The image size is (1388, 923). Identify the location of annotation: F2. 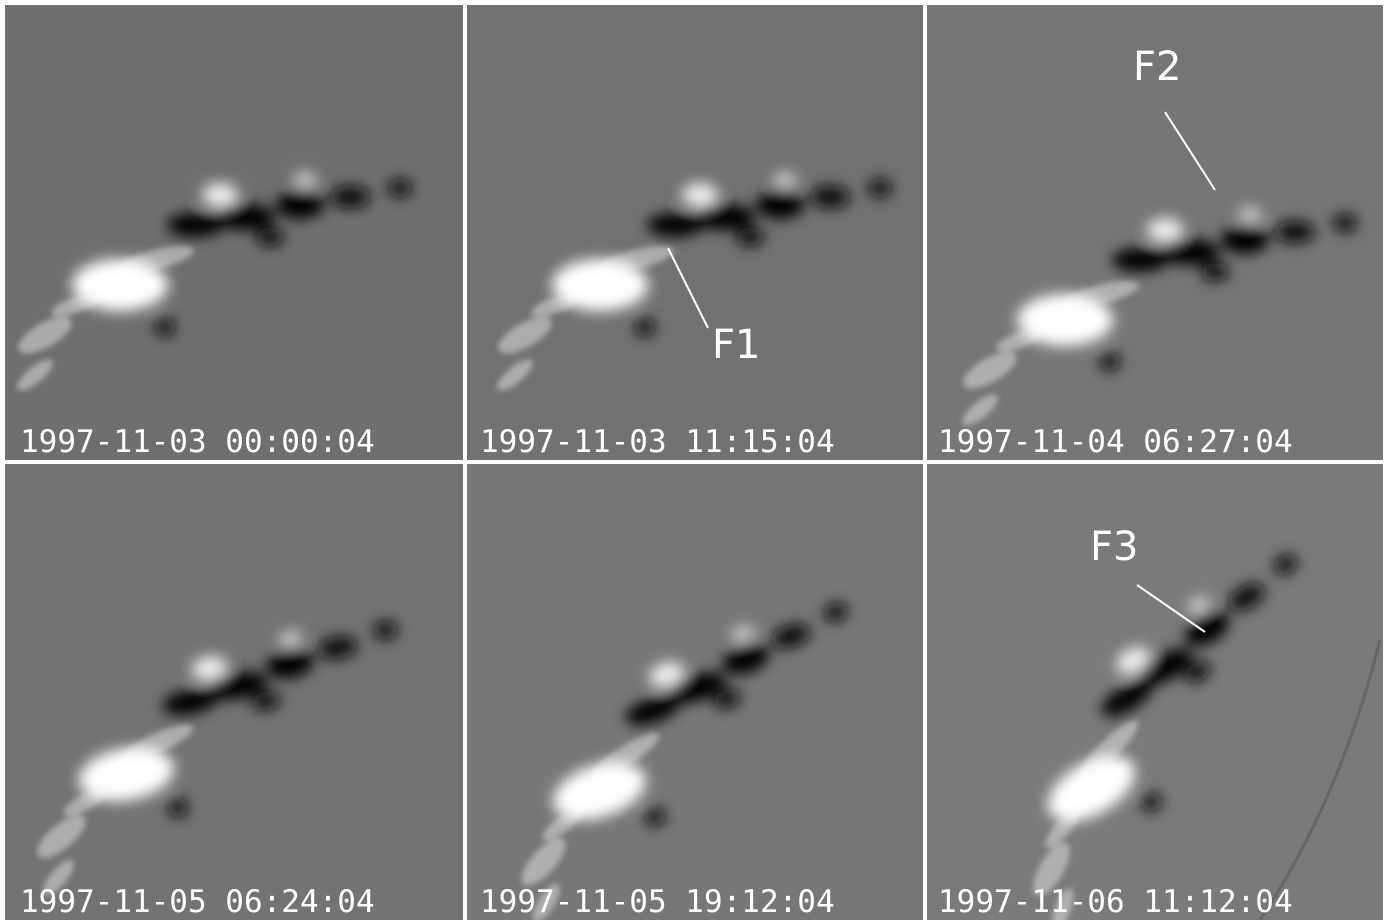
(1157, 67).